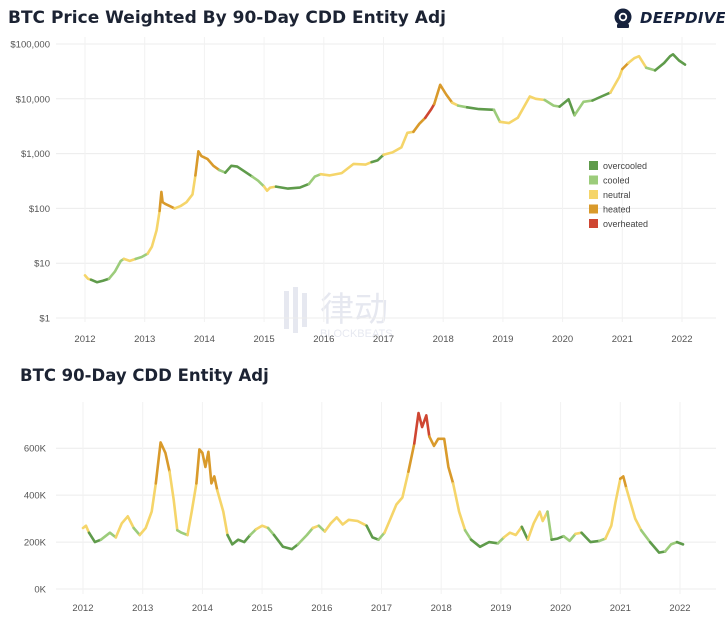 This screenshot has height=624, width=725. What do you see at coordinates (617, 195) in the screenshot?
I see `legend-label-neutral: neutral` at bounding box center [617, 195].